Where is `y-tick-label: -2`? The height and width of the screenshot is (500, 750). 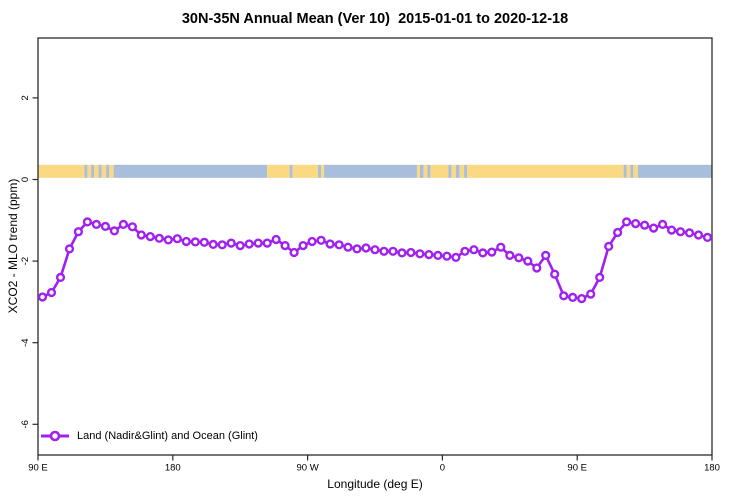 y-tick-label: -2 is located at coordinates (25, 261).